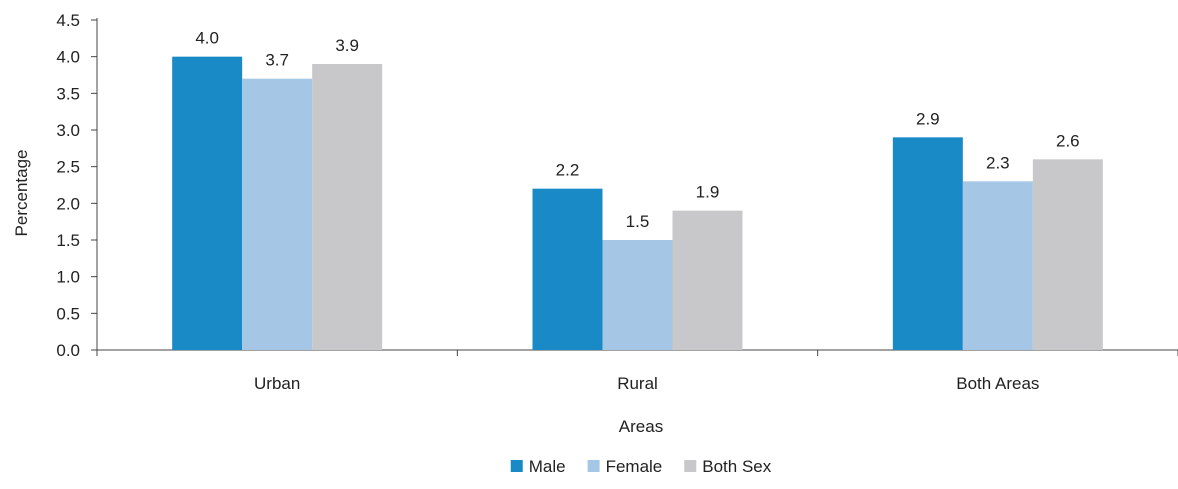 The height and width of the screenshot is (489, 1178). I want to click on data-label: 2.9, so click(928, 118).